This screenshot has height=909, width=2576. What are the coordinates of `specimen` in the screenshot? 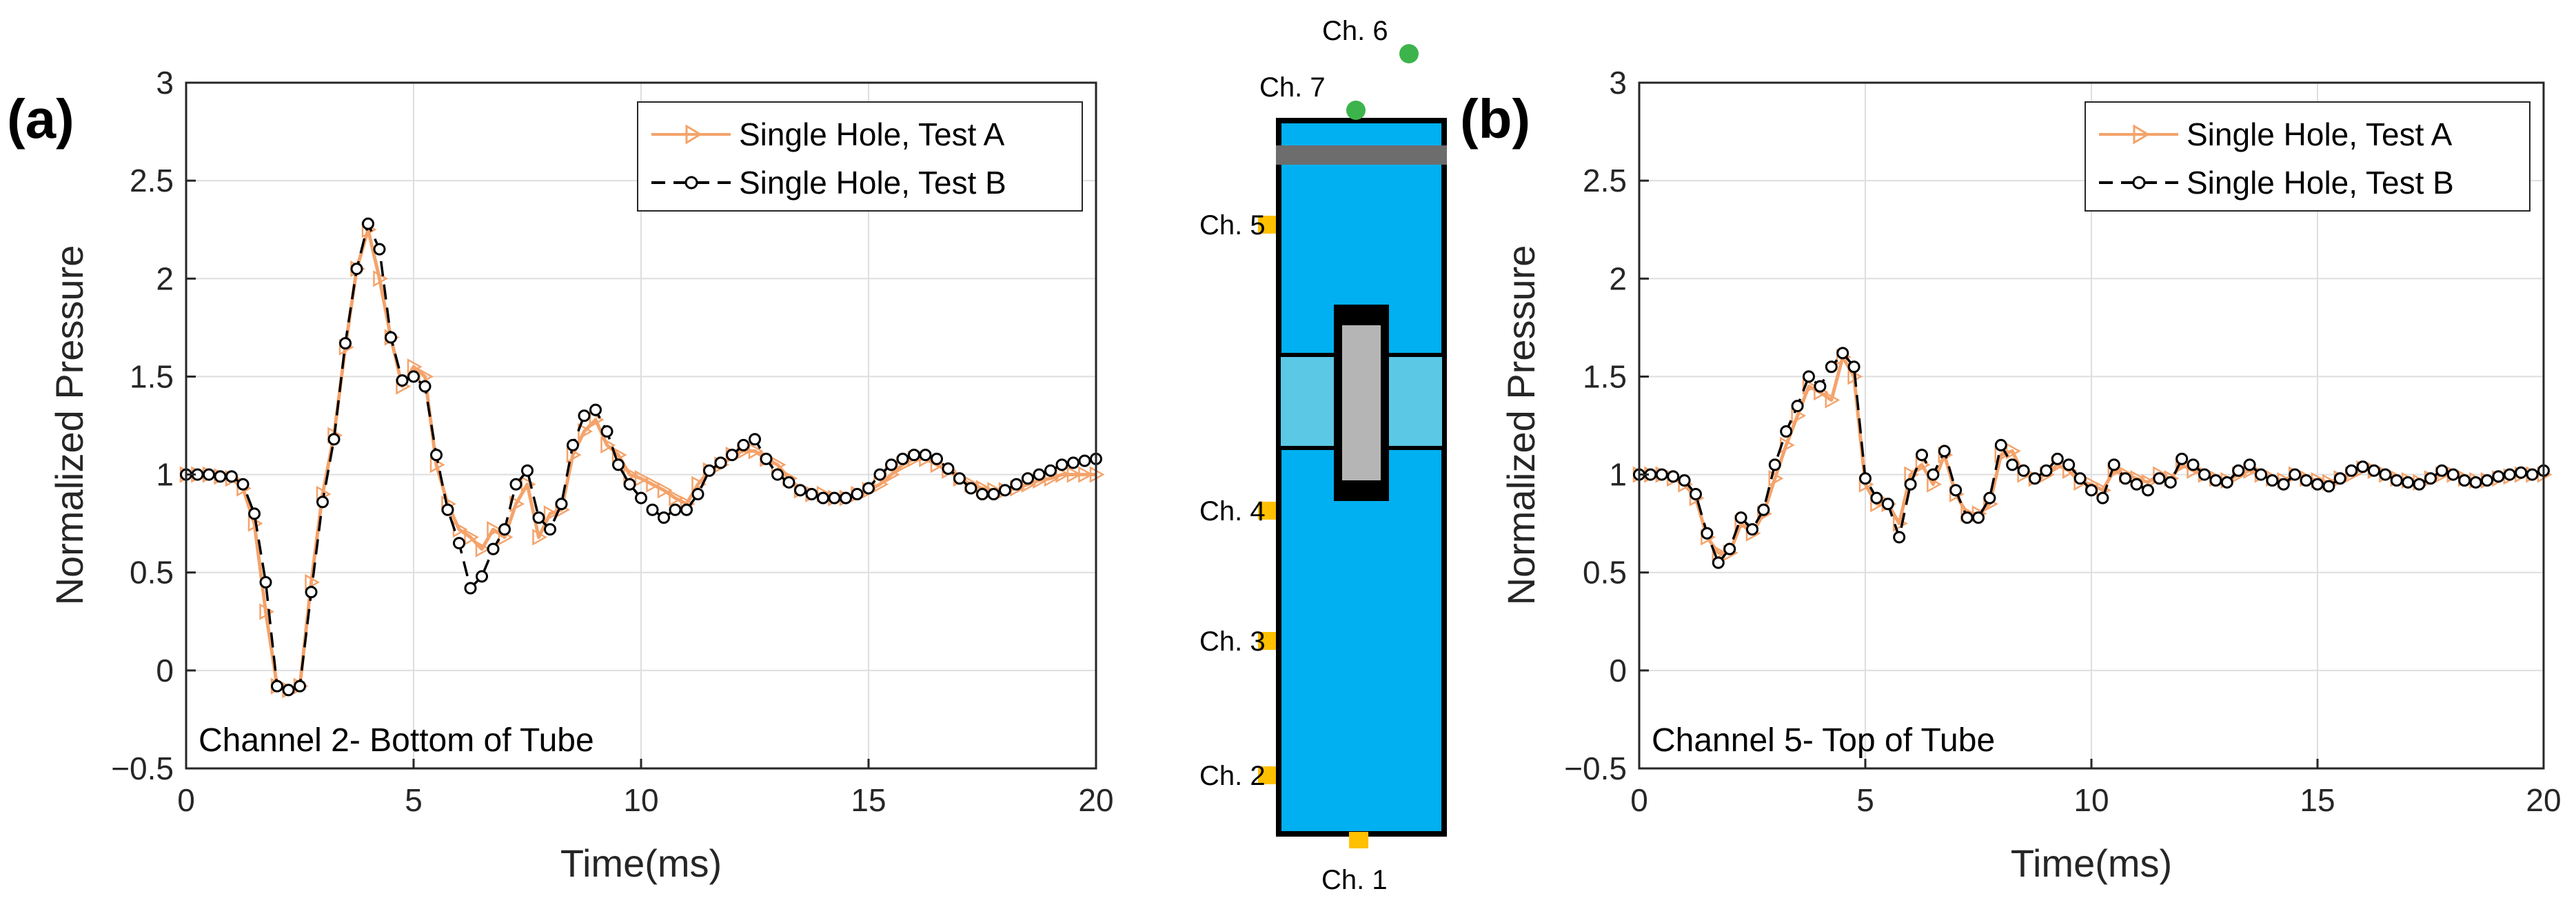 It's located at (1361, 402).